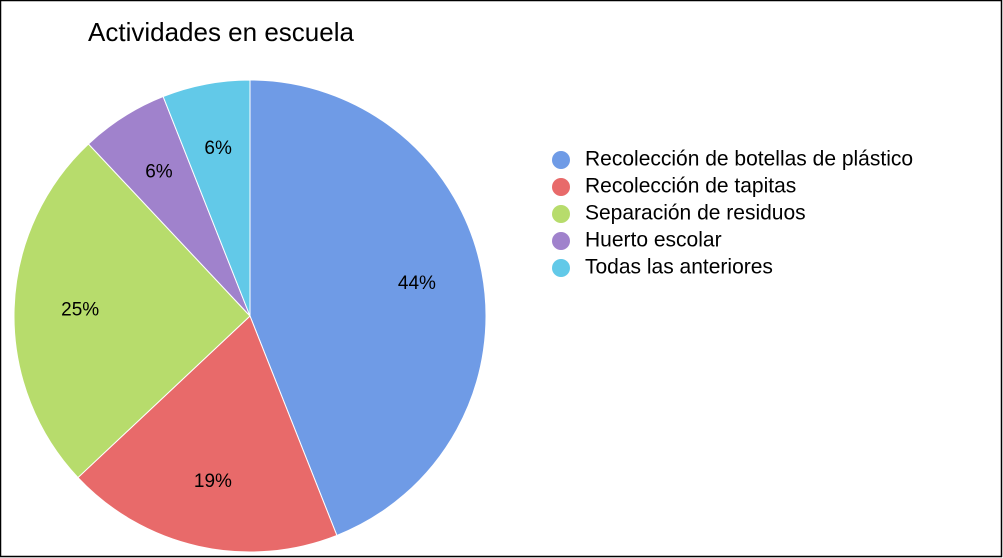  What do you see at coordinates (417, 283) in the screenshot?
I see `data-label: 44%` at bounding box center [417, 283].